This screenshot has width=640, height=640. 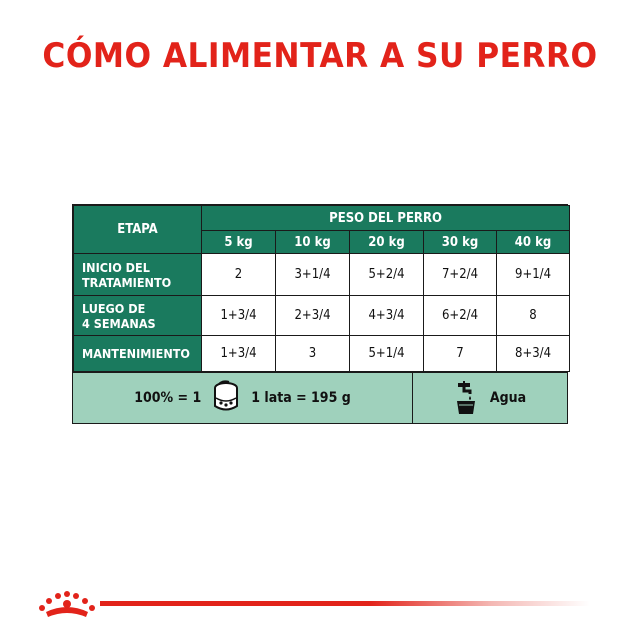 What do you see at coordinates (533, 274) in the screenshot?
I see `portion-cell: 9+1/4` at bounding box center [533, 274].